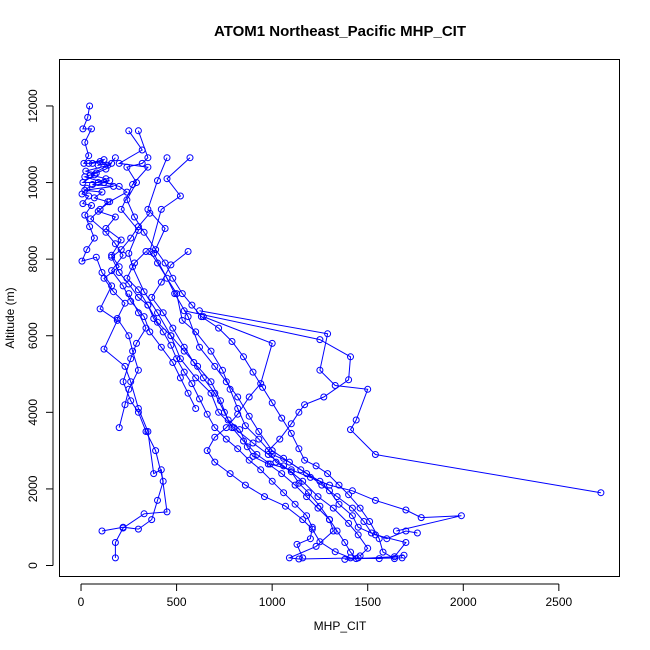 The image size is (650, 650). What do you see at coordinates (33, 258) in the screenshot?
I see `y-tick-label: 8000` at bounding box center [33, 258].